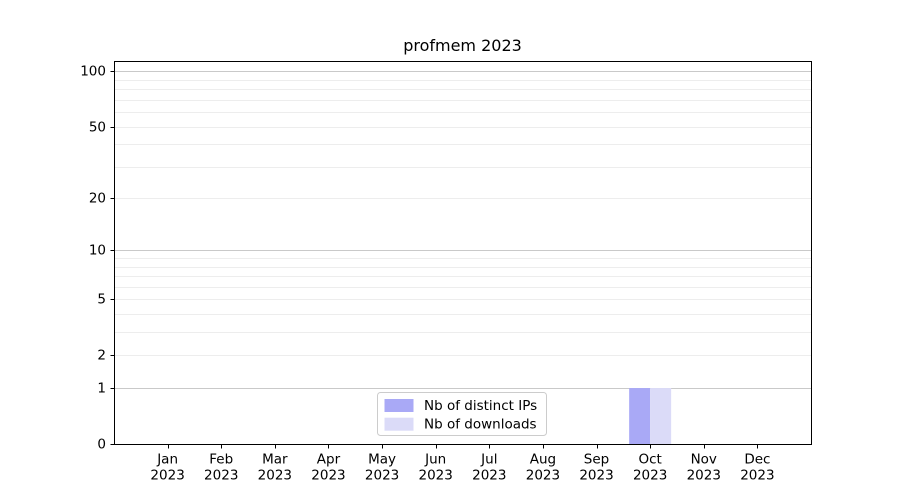  What do you see at coordinates (97, 199) in the screenshot?
I see `y-tick-label: 20` at bounding box center [97, 199].